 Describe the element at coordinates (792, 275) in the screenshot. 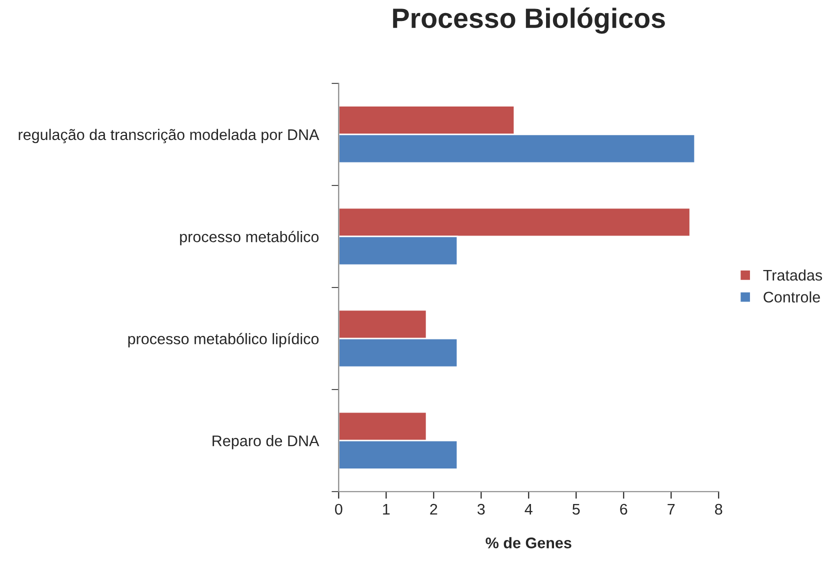

I see `legend-label: Tratadas` at that location.